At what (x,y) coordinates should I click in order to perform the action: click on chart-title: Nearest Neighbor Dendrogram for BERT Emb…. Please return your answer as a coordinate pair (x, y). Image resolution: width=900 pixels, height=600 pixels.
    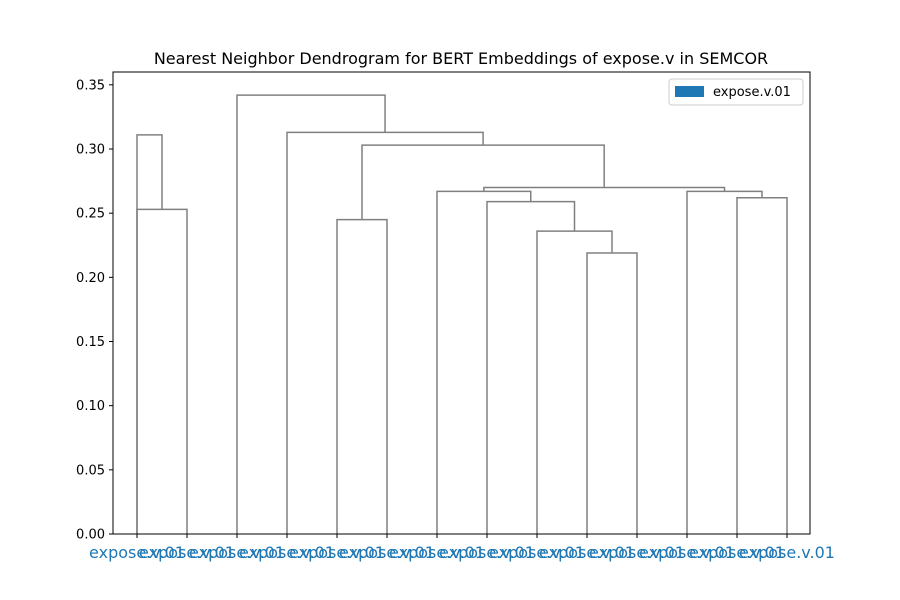
    Looking at the image, I should click on (461, 58).